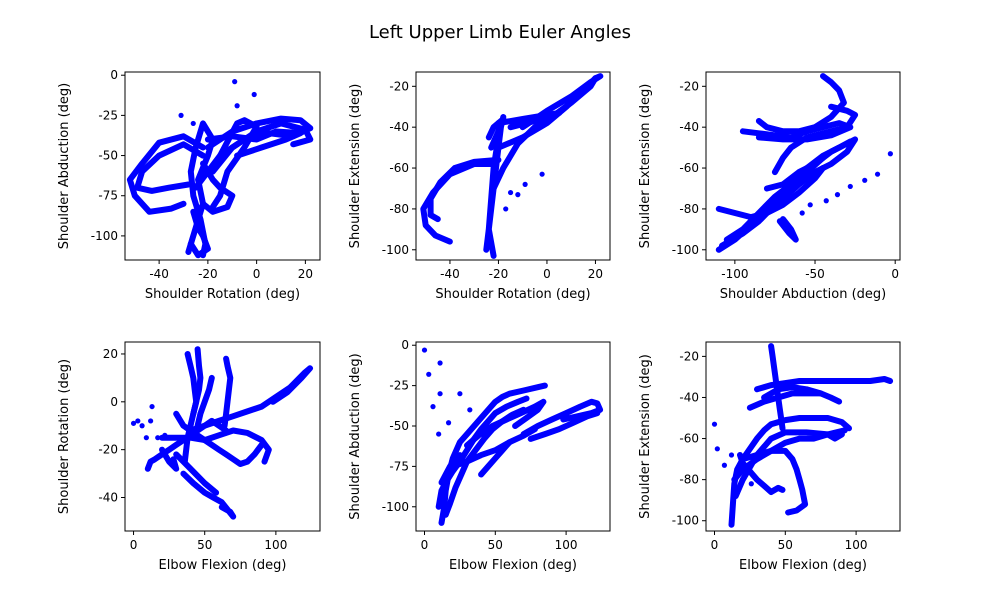 The width and height of the screenshot is (1000, 600). Describe the element at coordinates (399, 386) in the screenshot. I see `y-tick-label: -25` at that location.